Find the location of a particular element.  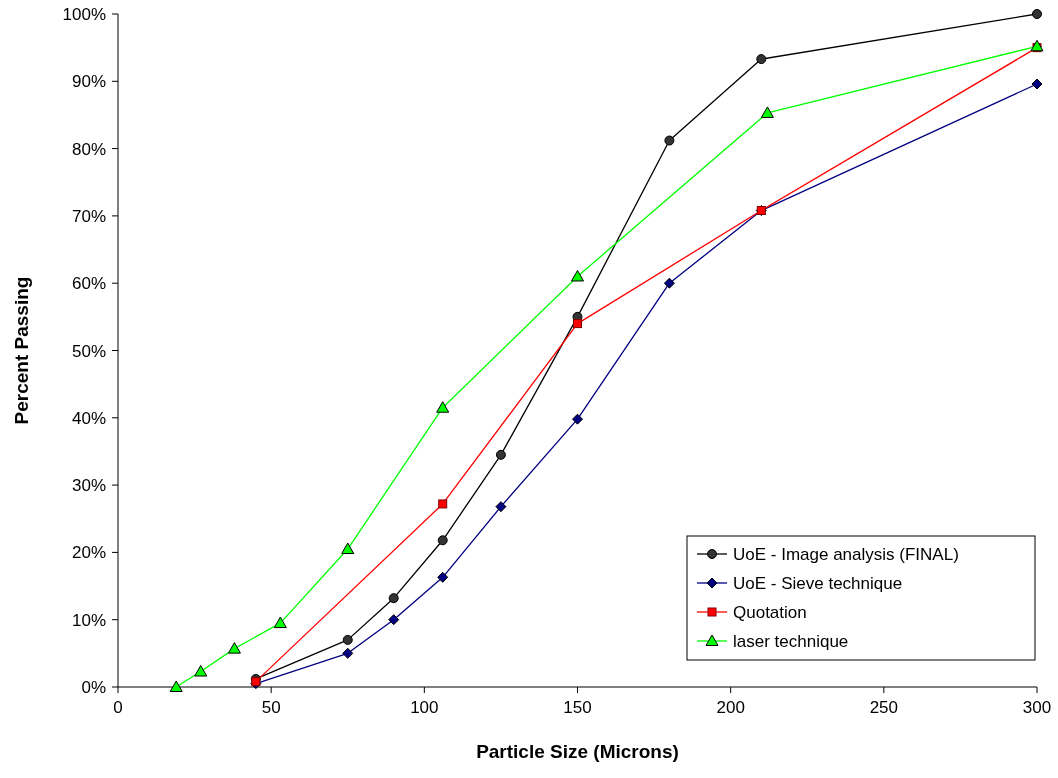

x-tick-label: 300 is located at coordinates (1037, 707).